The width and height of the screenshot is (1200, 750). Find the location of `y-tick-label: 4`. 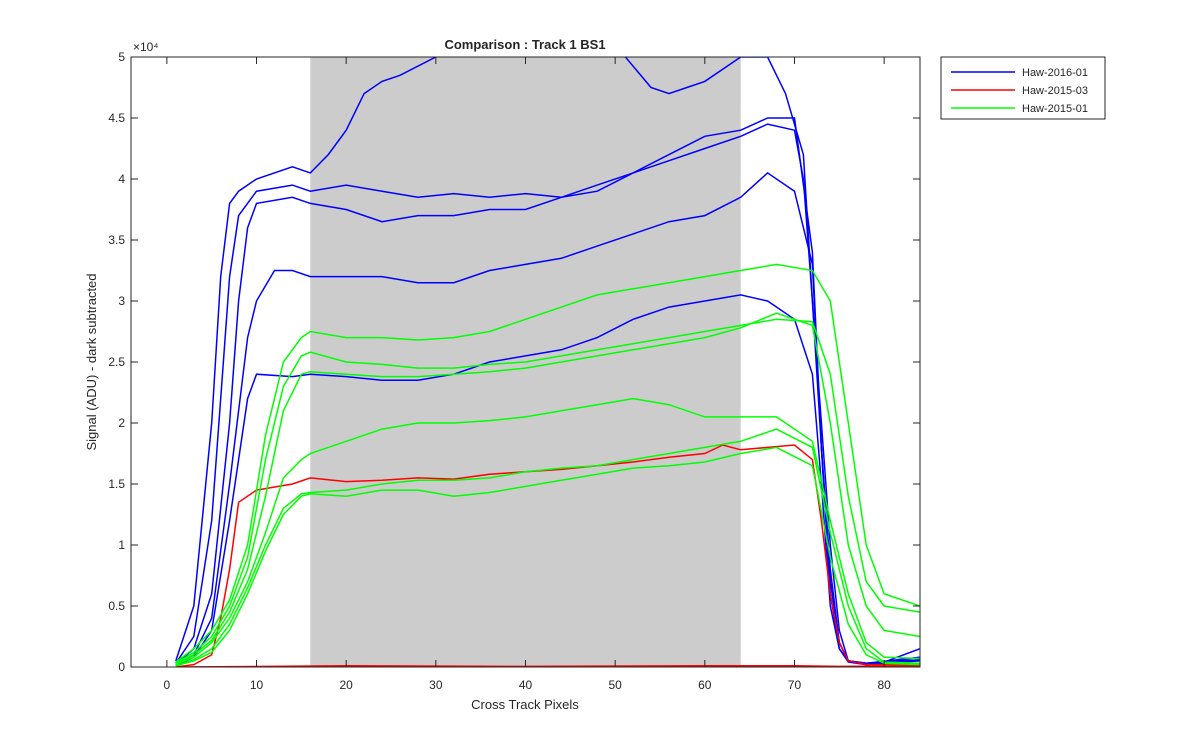

y-tick-label: 4 is located at coordinates (121, 179).